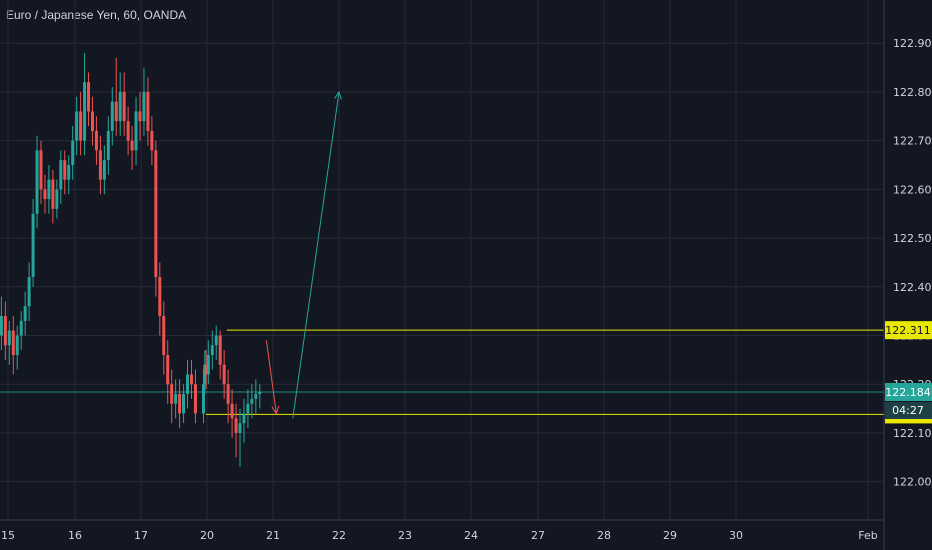 This screenshot has width=932, height=550. Describe the element at coordinates (141, 535) in the screenshot. I see `x-tick-label: 17` at that location.